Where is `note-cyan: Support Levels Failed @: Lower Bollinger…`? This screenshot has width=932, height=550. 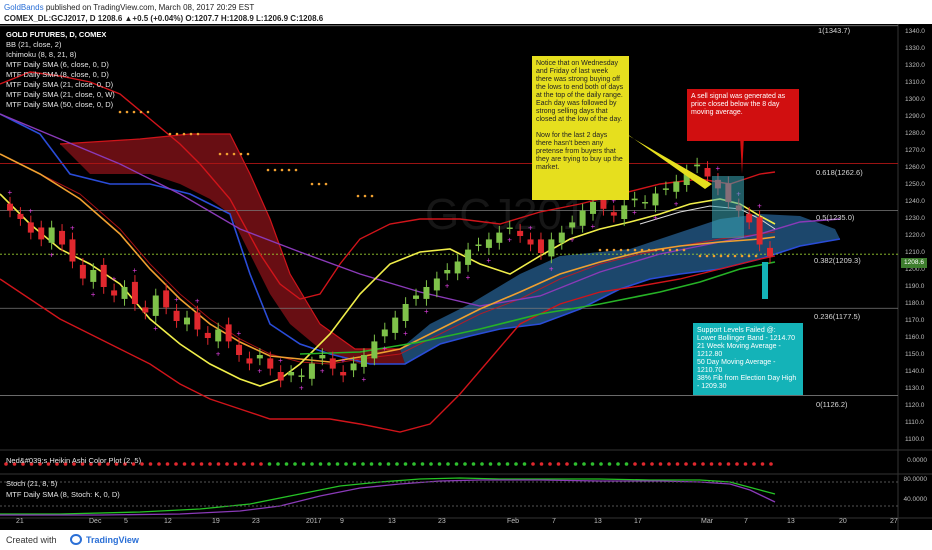
note-cyan: Support Levels Failed @: Lower Bollinger… is located at coordinates (748, 359).